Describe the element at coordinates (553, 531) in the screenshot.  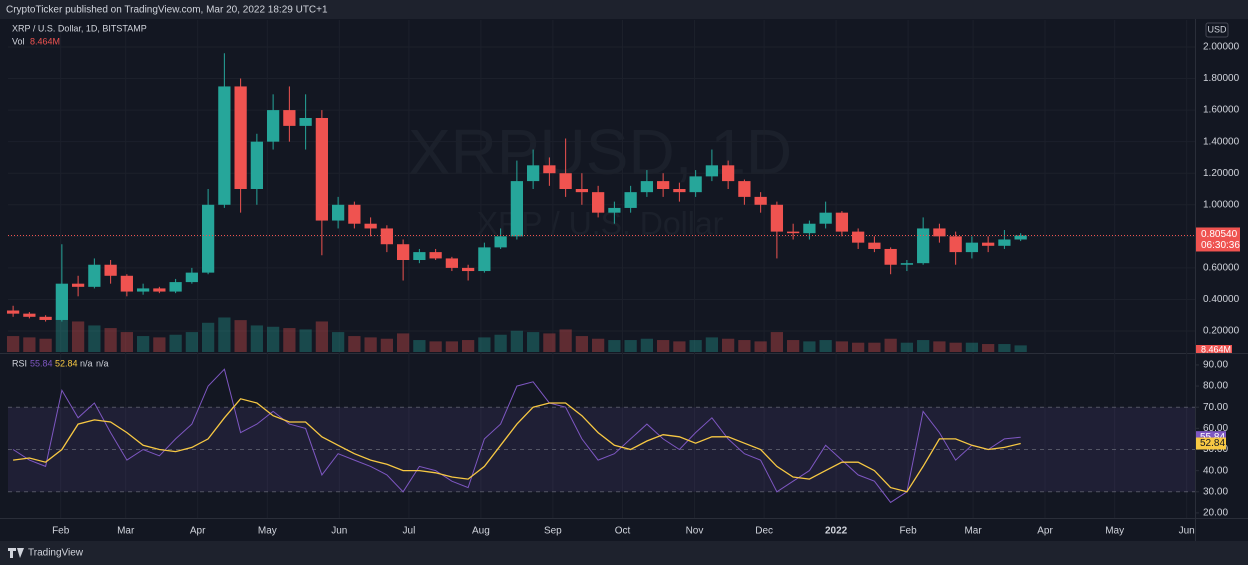
I see `x-tick-label: Sep` at that location.